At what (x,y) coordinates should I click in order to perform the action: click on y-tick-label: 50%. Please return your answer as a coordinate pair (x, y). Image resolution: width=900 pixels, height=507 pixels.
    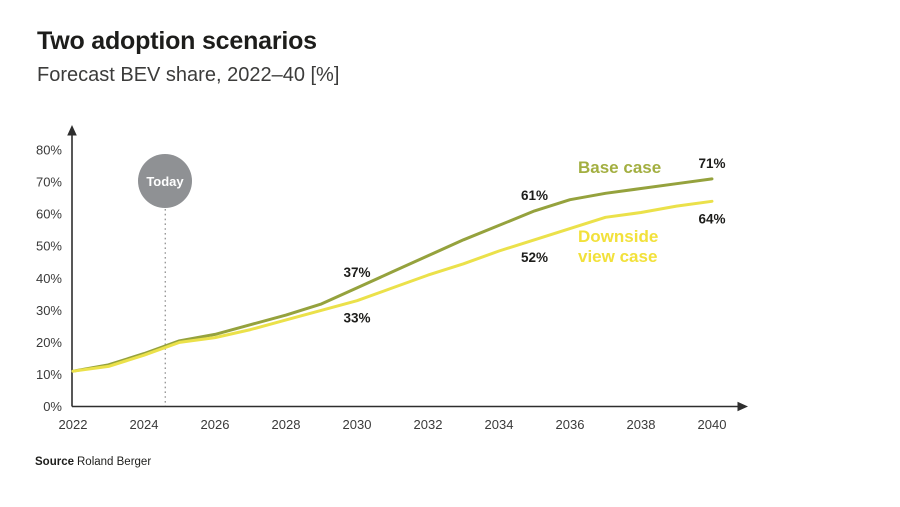
    Looking at the image, I should click on (49, 246).